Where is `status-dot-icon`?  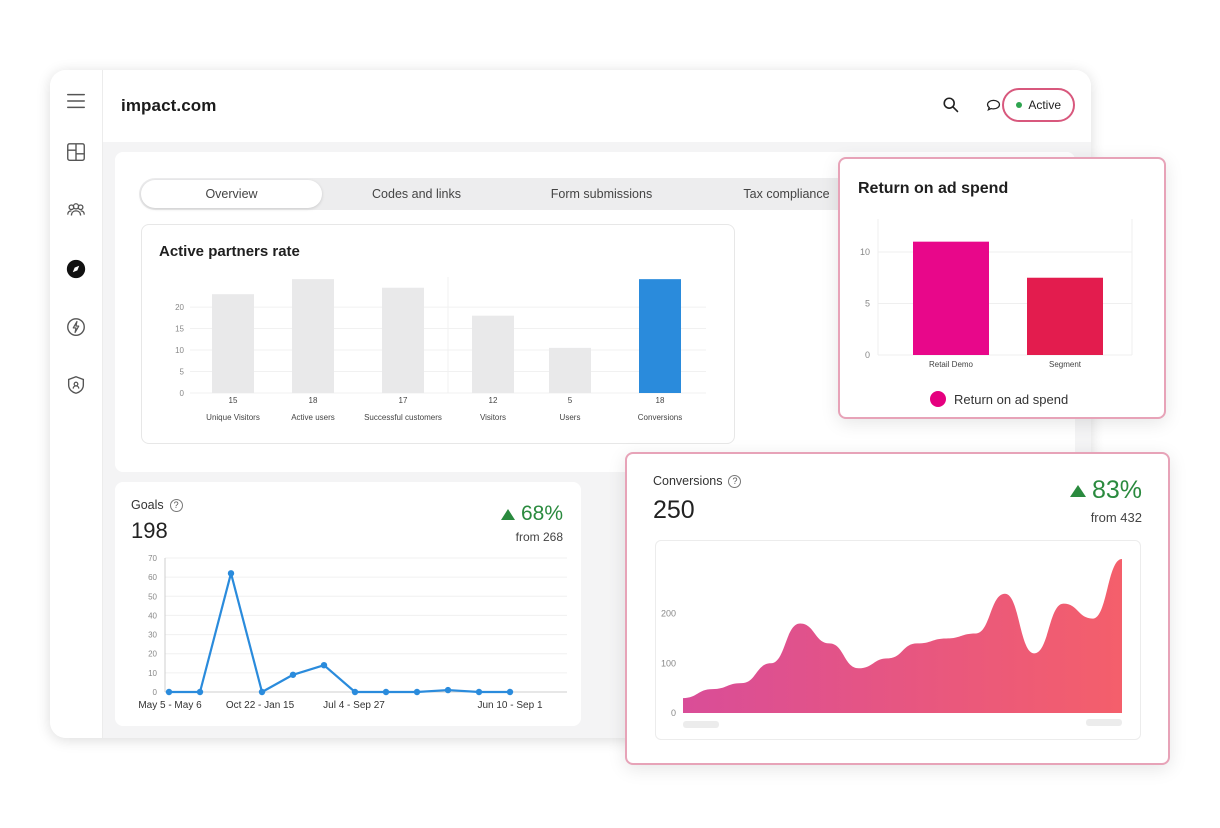 status-dot-icon is located at coordinates (1019, 105).